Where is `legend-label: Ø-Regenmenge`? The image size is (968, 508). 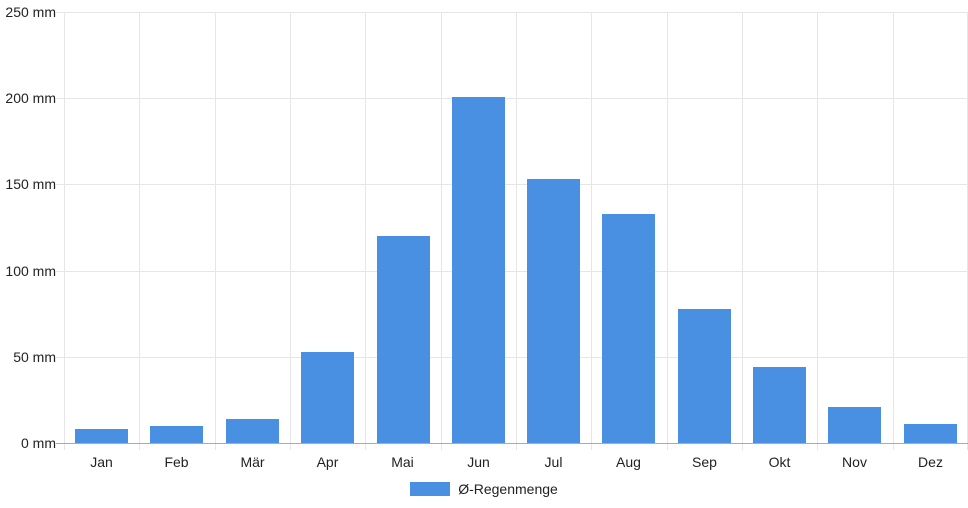 legend-label: Ø-Regenmenge is located at coordinates (508, 489).